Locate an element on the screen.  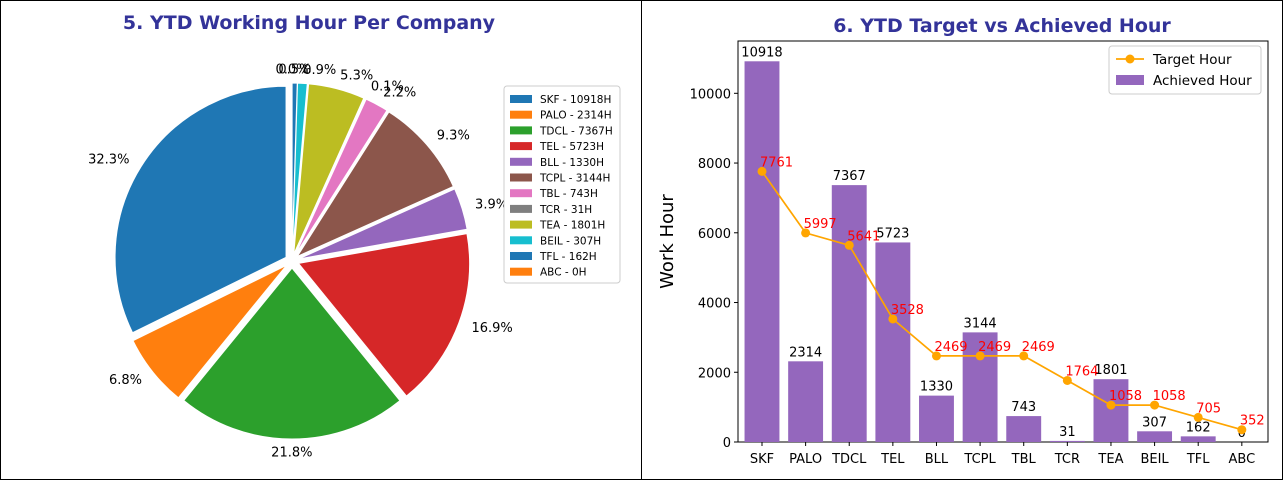
pie-pct-label: 0.1% is located at coordinates (387, 86).